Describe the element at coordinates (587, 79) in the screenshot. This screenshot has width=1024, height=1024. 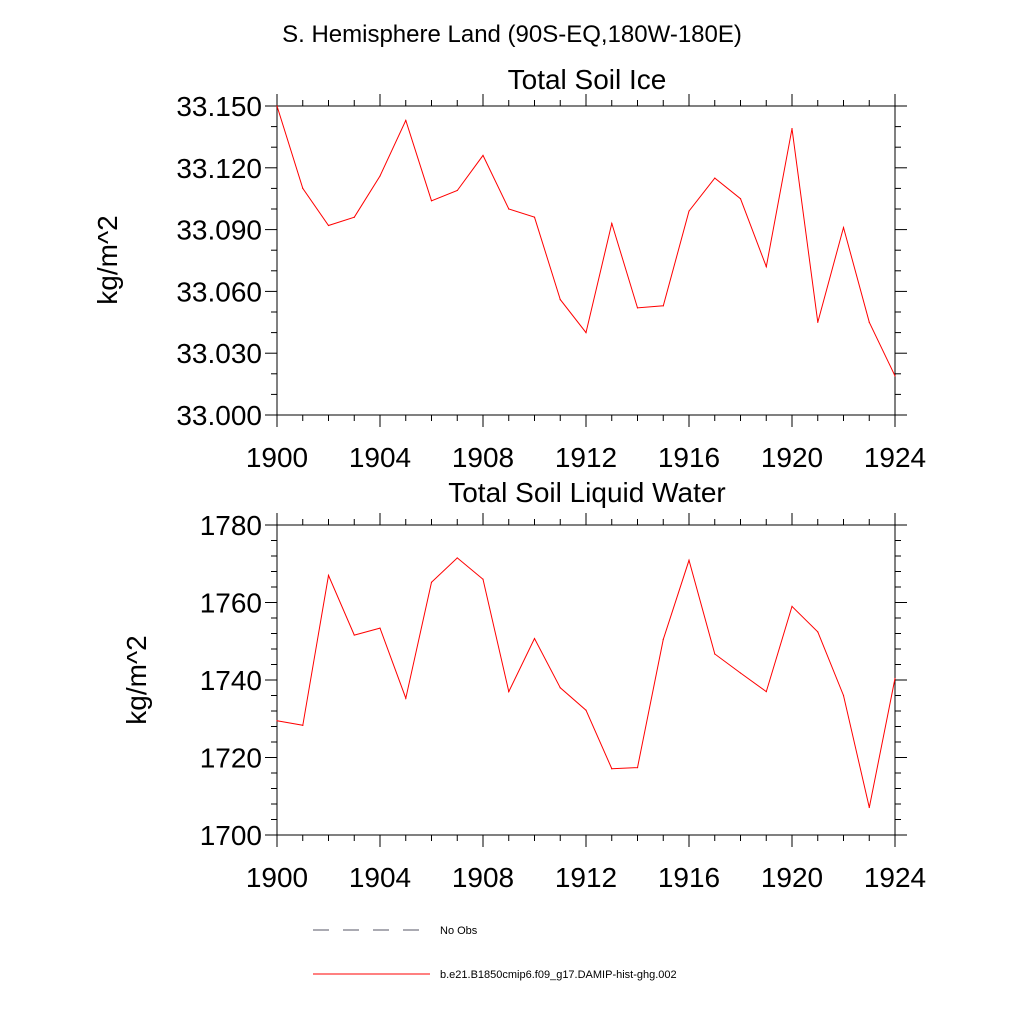
I see `panel-title: Total Soil Ice` at that location.